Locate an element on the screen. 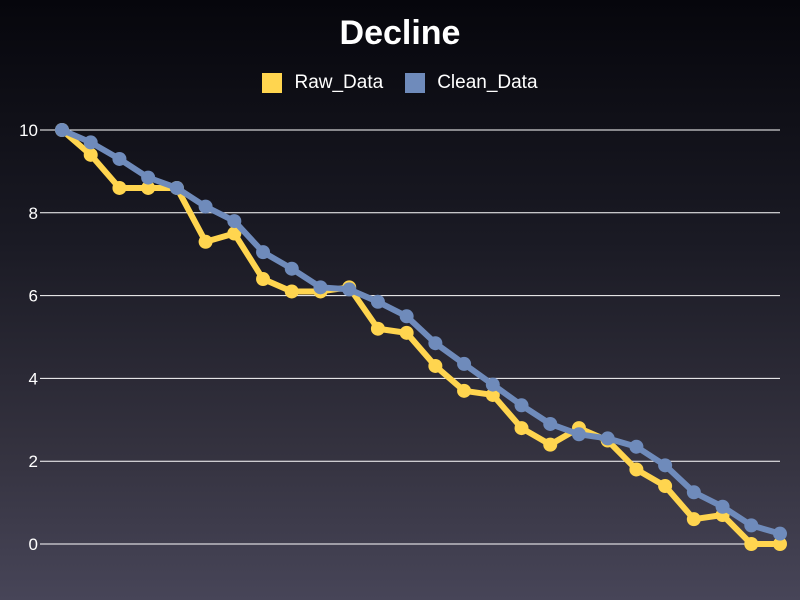  chart-title: Decline is located at coordinates (400, 33).